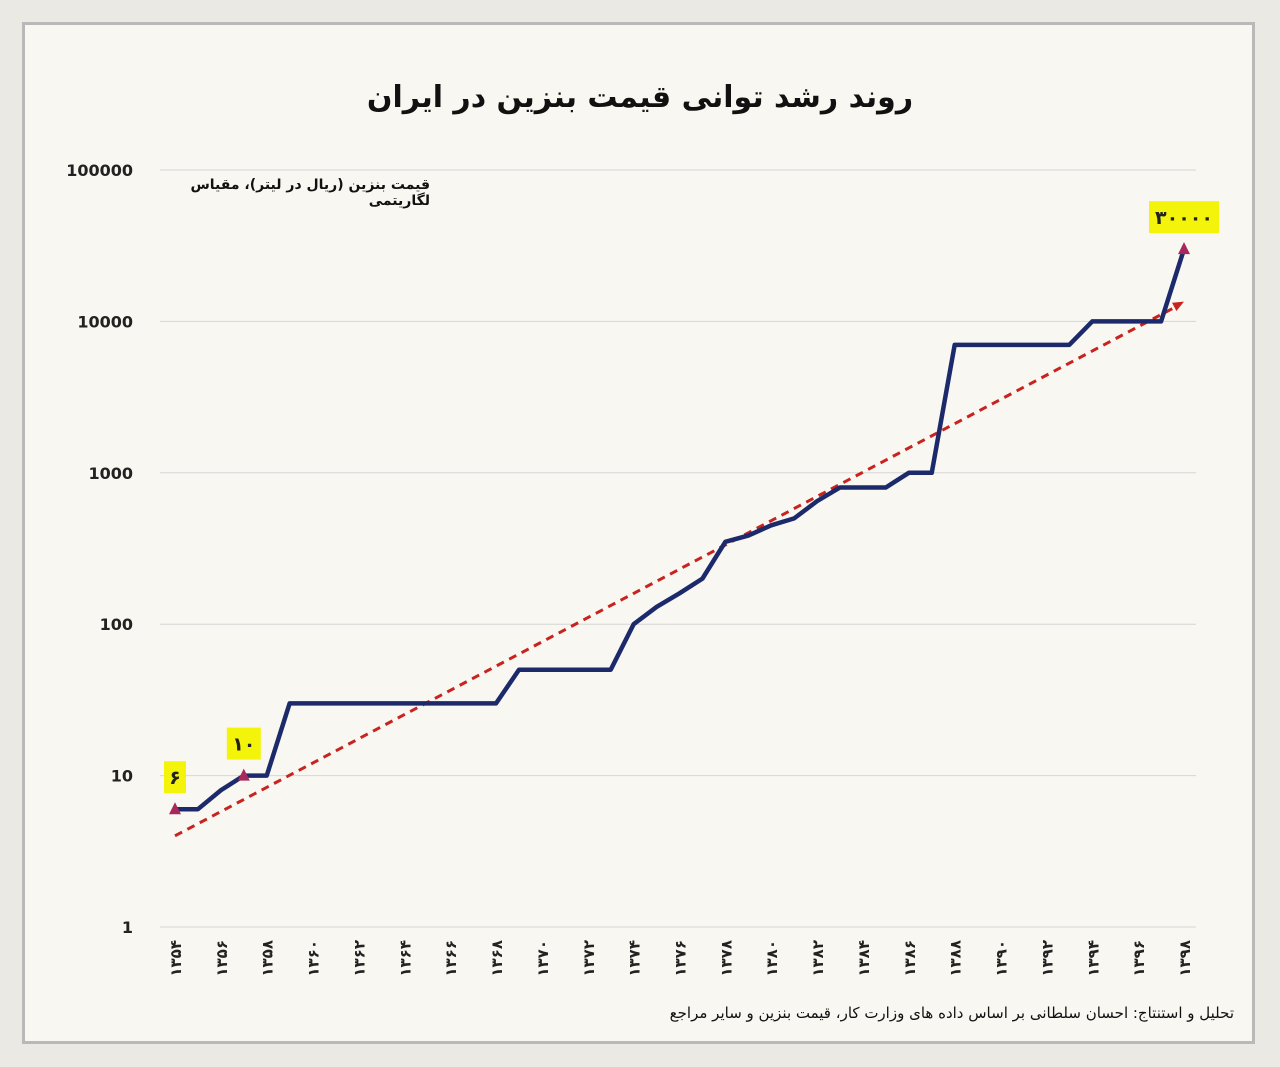 The height and width of the screenshot is (1067, 1280). What do you see at coordinates (116, 624) in the screenshot?
I see `y-tick-label: 100` at bounding box center [116, 624].